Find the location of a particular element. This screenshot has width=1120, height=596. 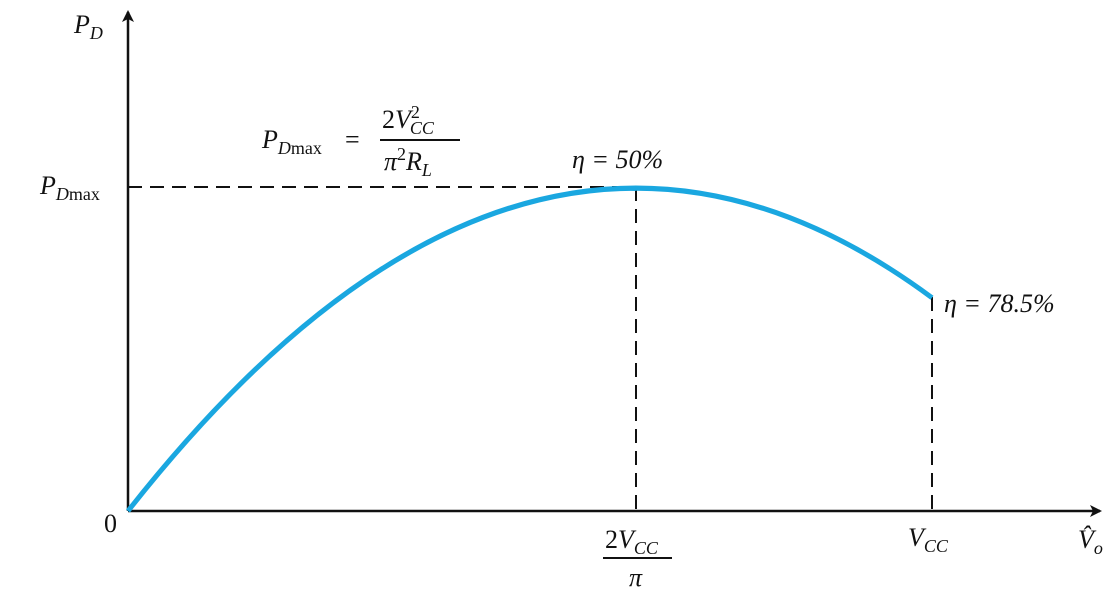

numerator: 2VCC is located at coordinates (632, 541).